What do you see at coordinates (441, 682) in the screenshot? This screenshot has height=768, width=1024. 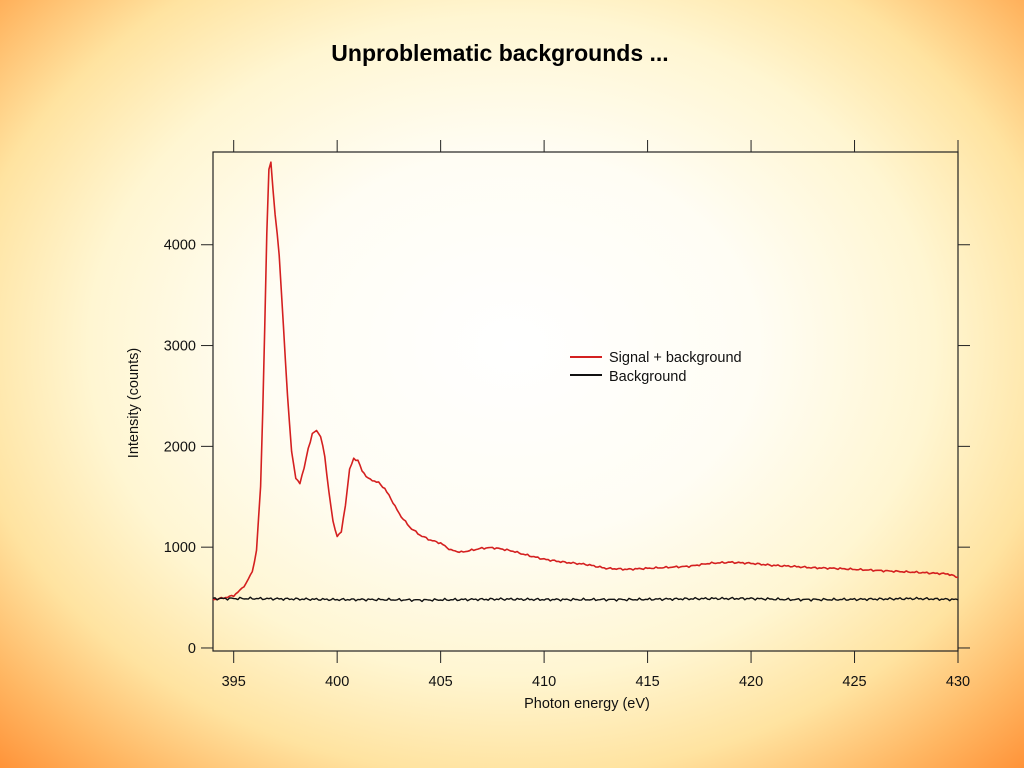 I see `x-tick-label: 405` at bounding box center [441, 682].